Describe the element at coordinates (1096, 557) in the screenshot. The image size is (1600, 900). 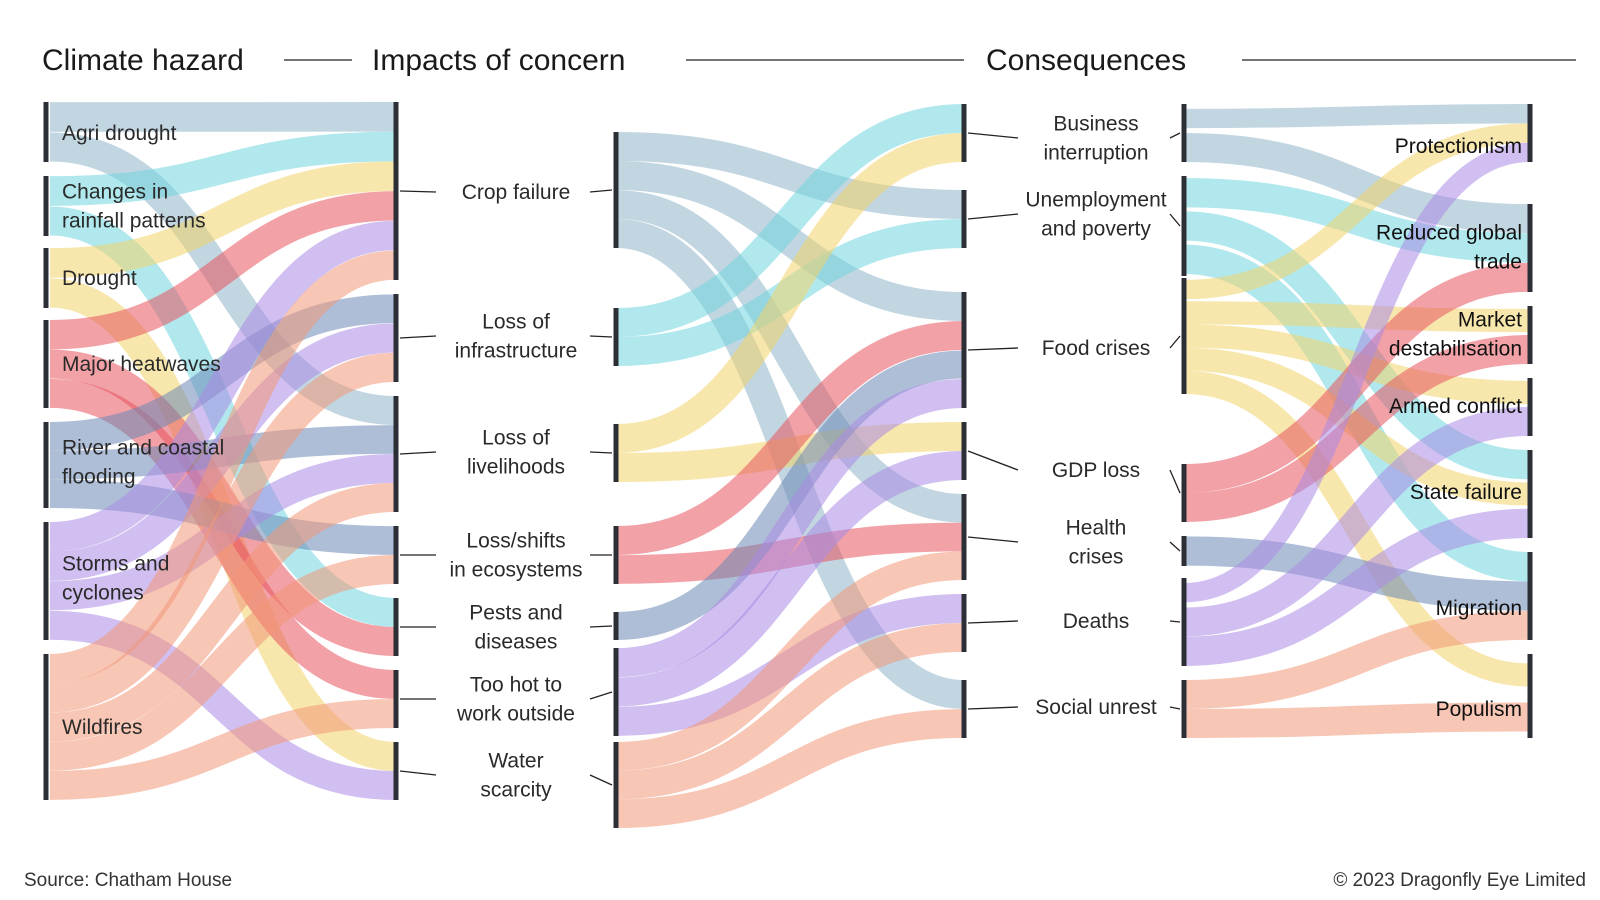
I see `consequence-label-health-line: crises` at that location.